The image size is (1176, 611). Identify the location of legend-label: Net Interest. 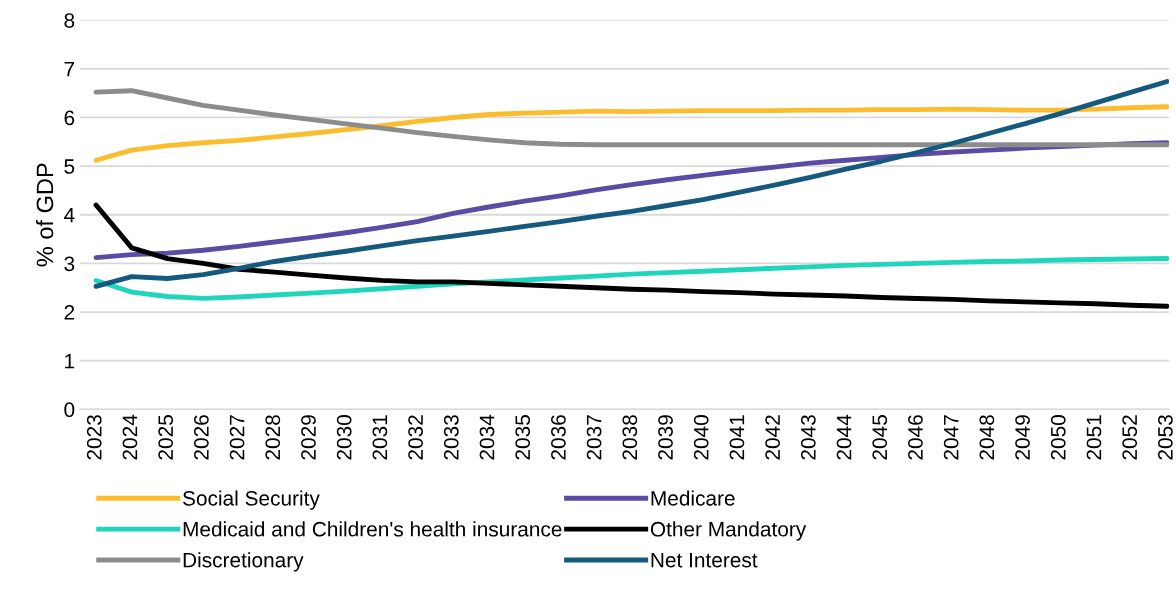
(704, 560).